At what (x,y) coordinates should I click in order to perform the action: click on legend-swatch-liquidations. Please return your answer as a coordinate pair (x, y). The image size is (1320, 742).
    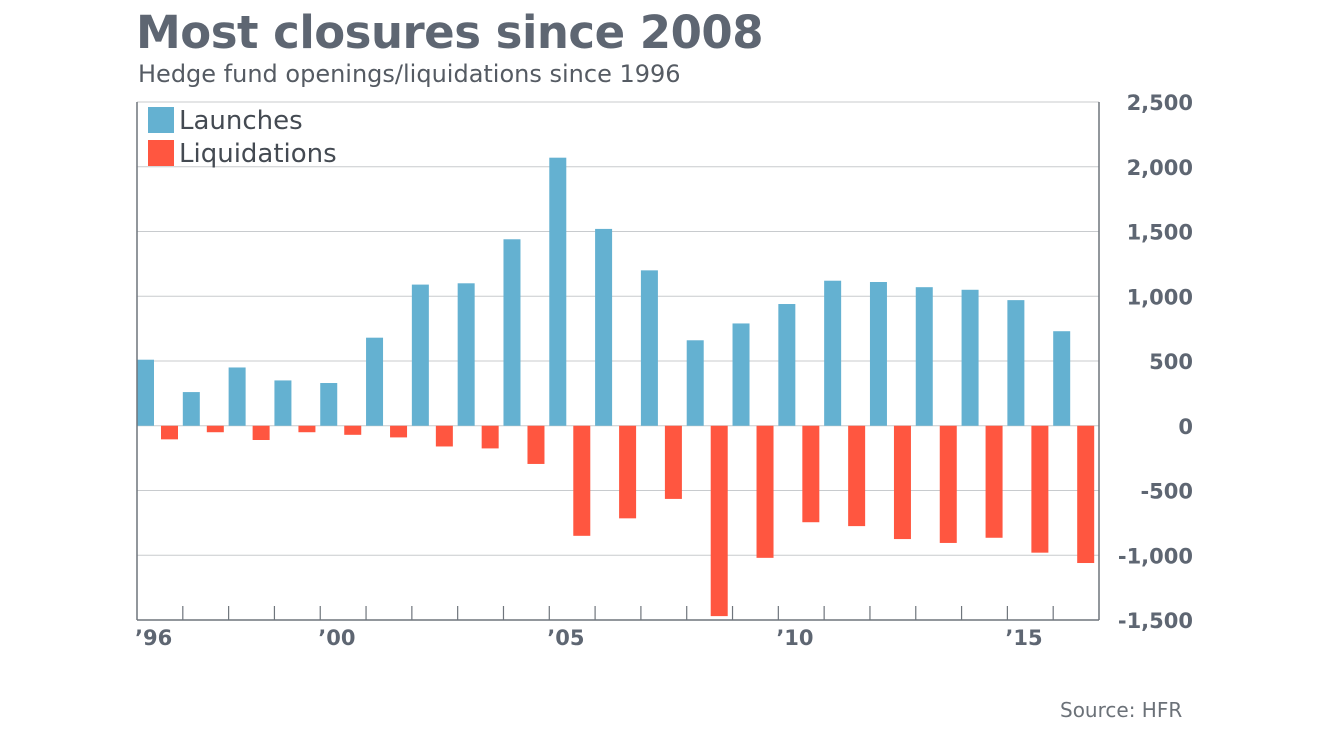
    Looking at the image, I should click on (161, 153).